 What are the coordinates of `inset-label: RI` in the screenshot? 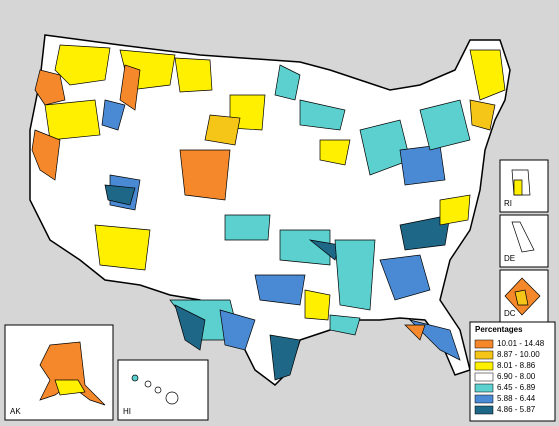 It's located at (508, 203).